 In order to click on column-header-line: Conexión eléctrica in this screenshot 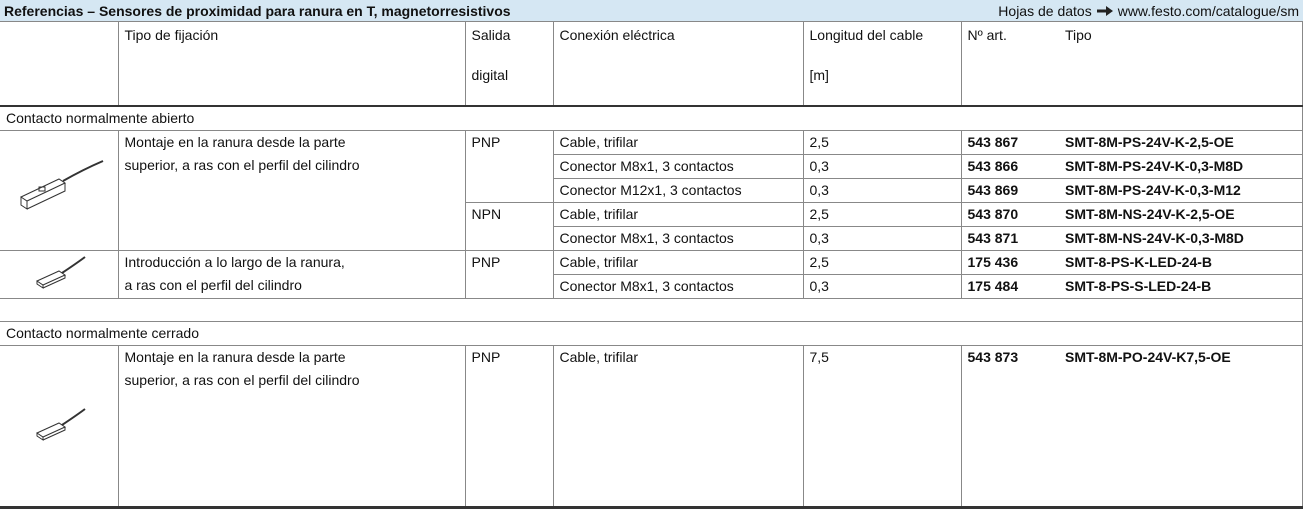, I will do `click(617, 35)`.